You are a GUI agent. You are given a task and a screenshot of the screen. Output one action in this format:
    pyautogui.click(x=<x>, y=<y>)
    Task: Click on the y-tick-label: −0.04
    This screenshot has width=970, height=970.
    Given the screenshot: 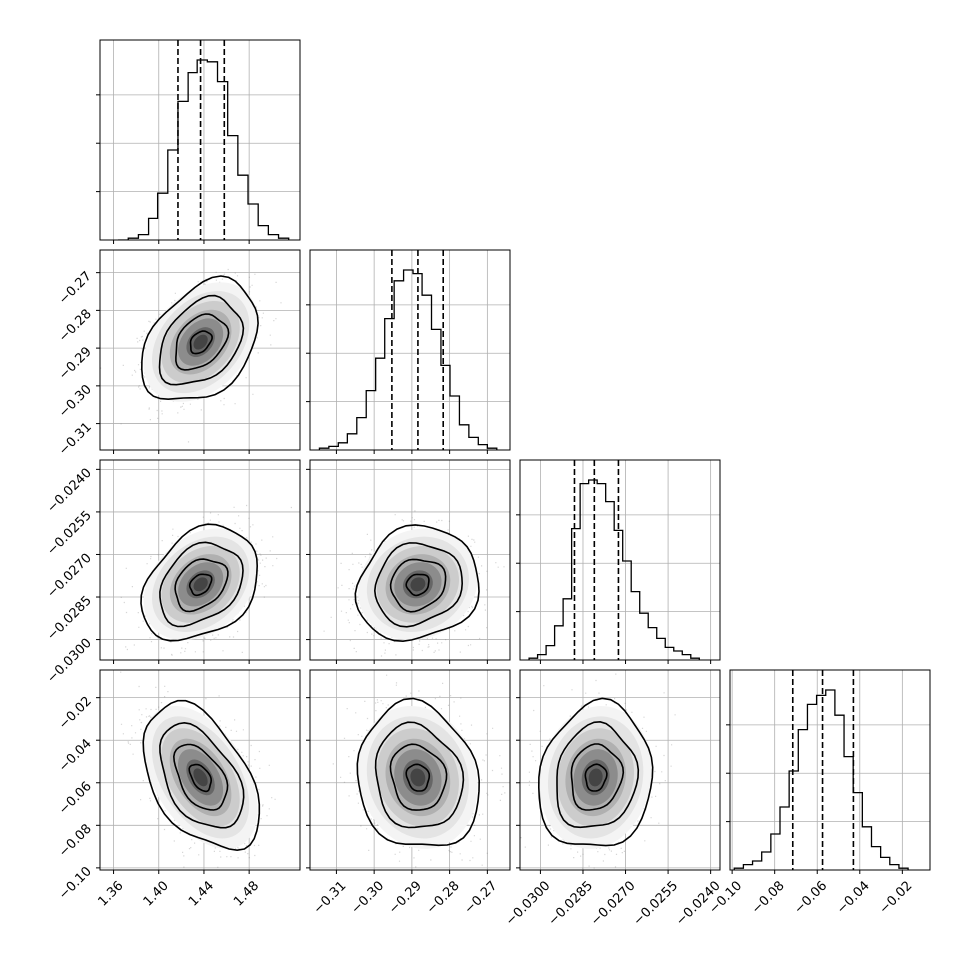 What is the action you would take?
    pyautogui.click(x=75, y=755)
    